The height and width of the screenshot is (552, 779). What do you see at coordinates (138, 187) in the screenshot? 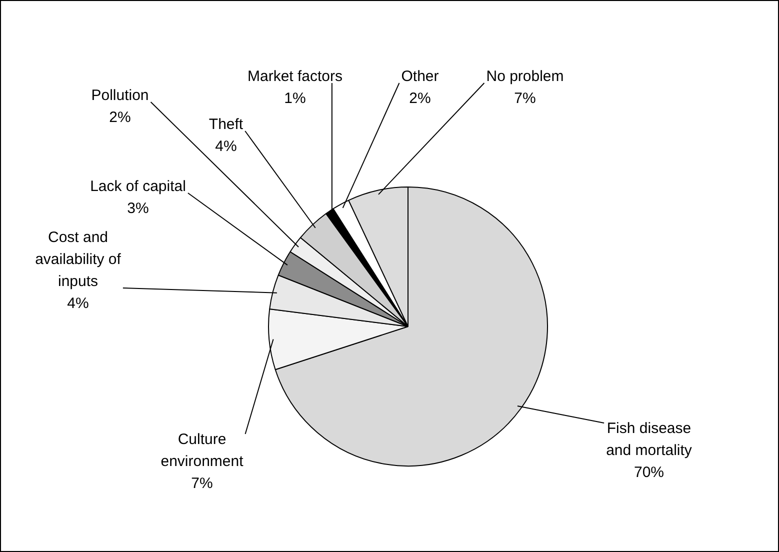
I see `slice-label: Lack of capital` at bounding box center [138, 187].